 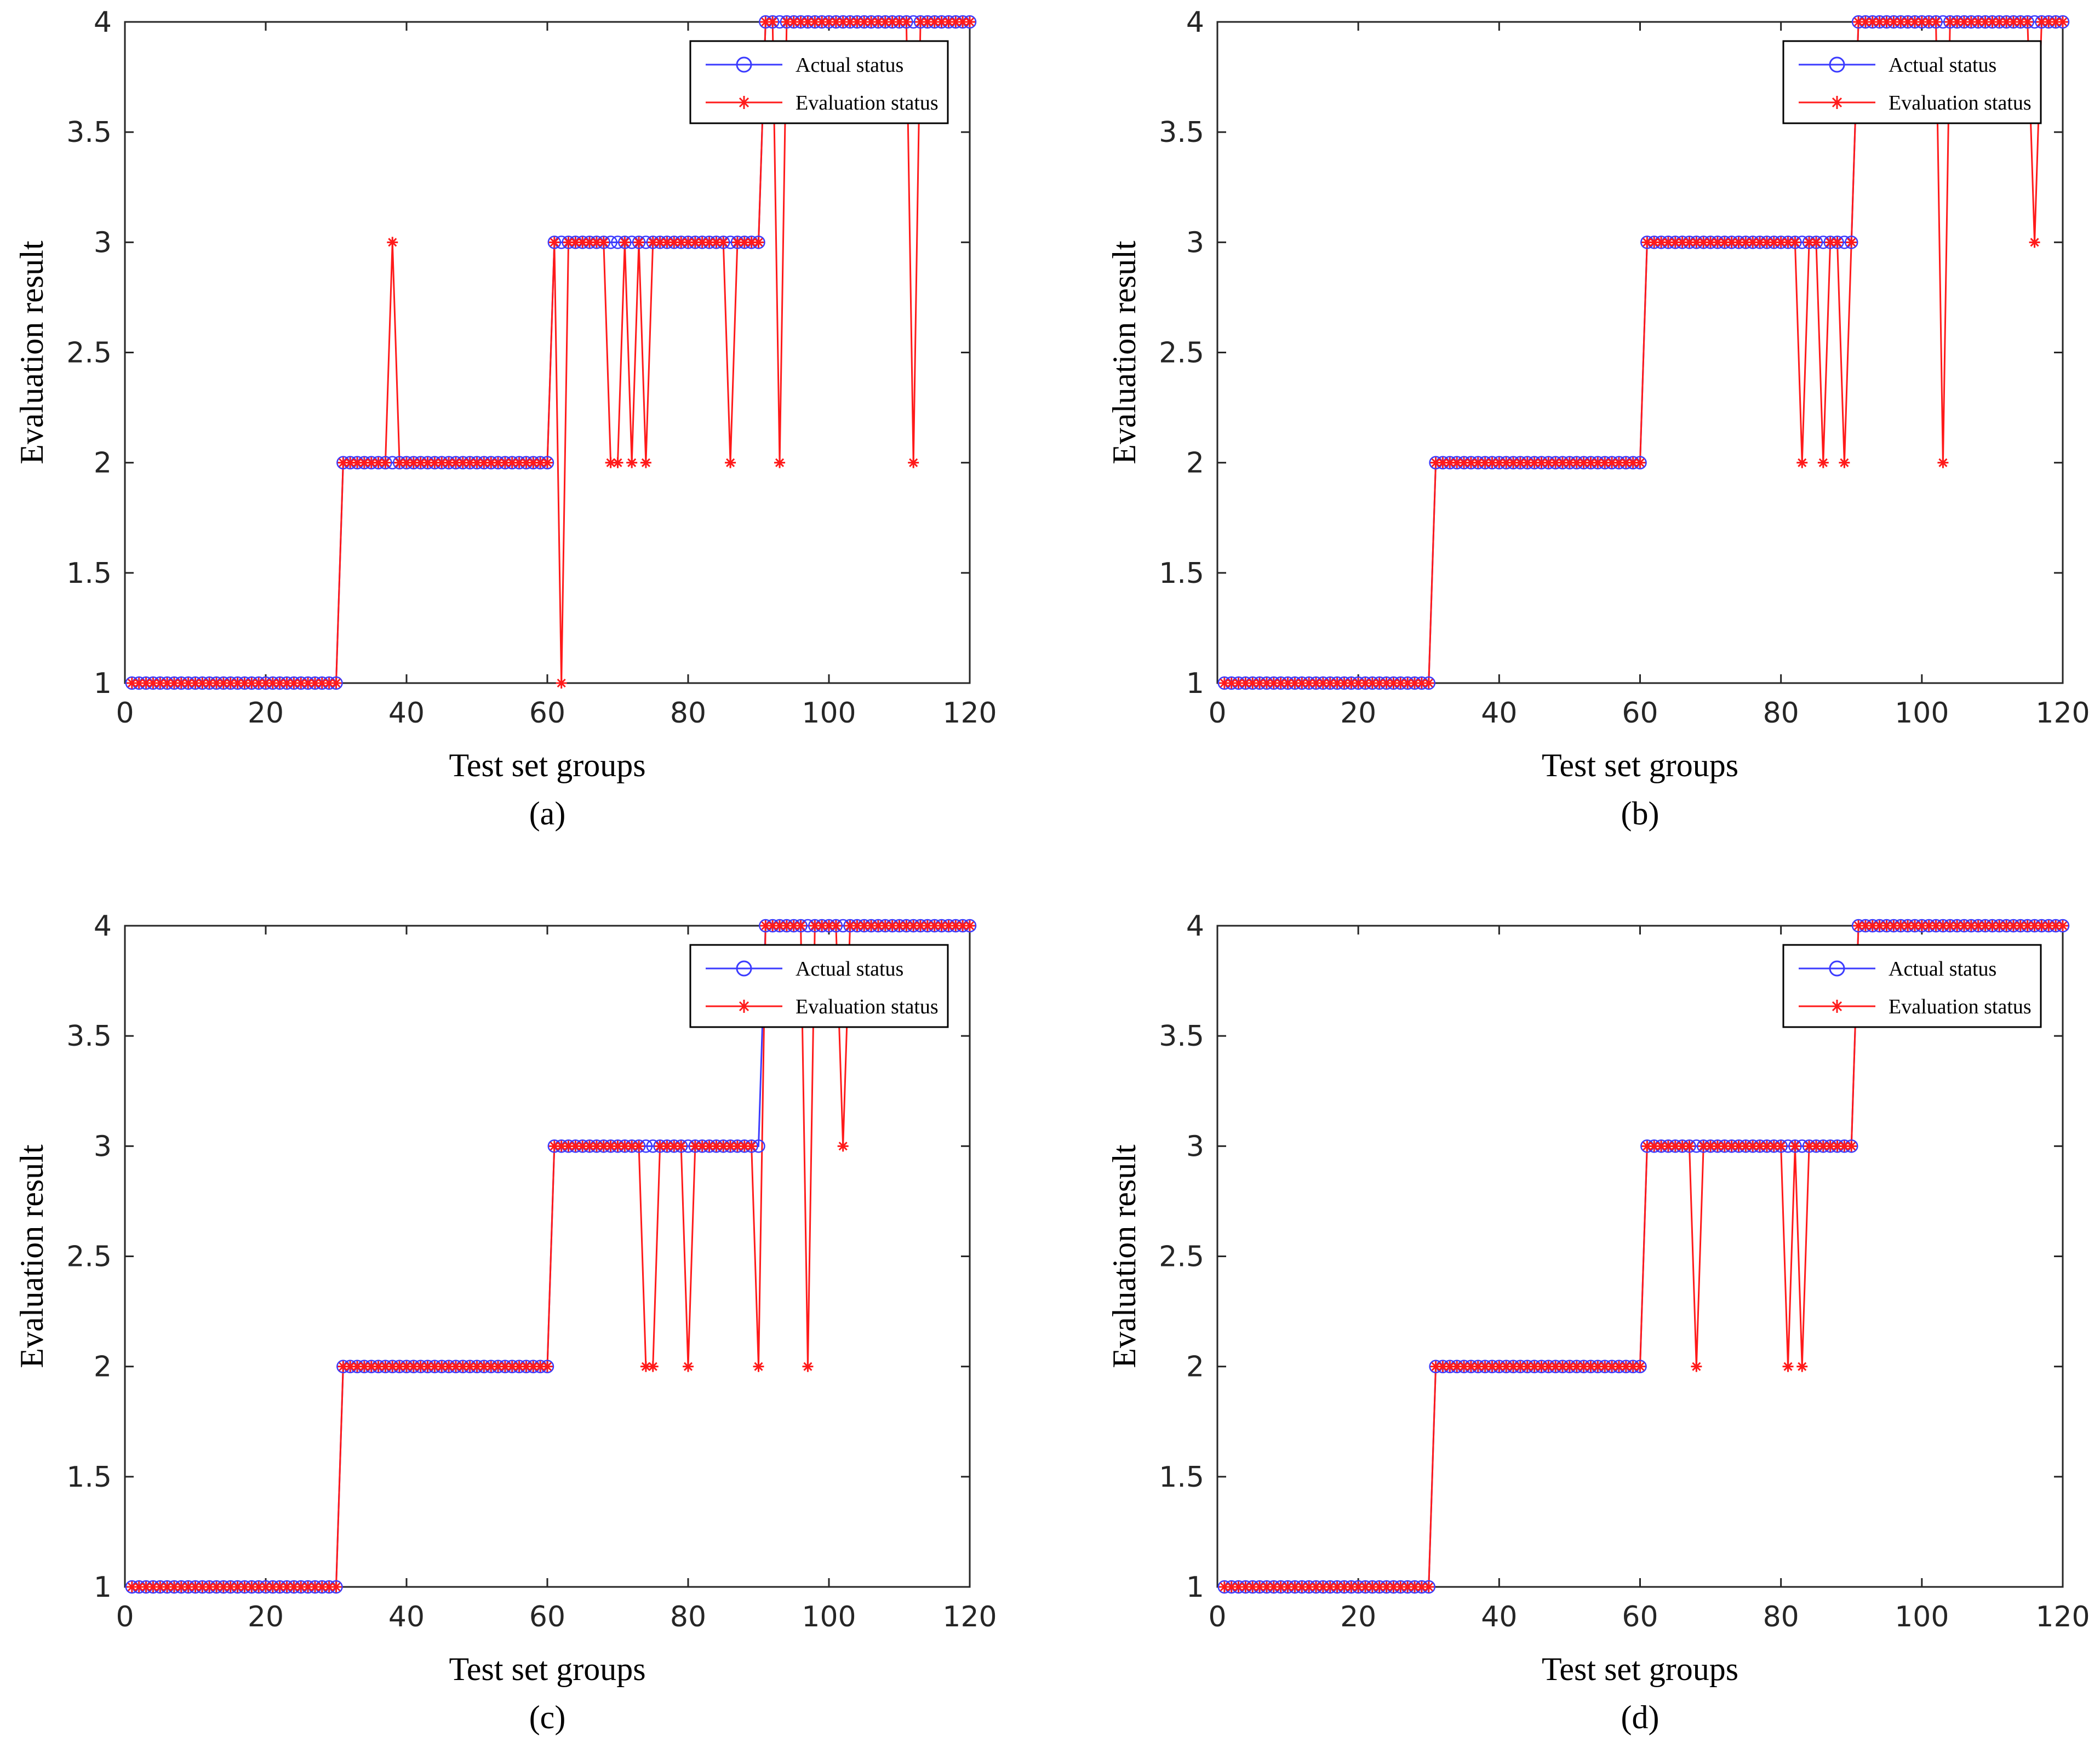 I want to click on legend-marker-actual-status, so click(x=744, y=968).